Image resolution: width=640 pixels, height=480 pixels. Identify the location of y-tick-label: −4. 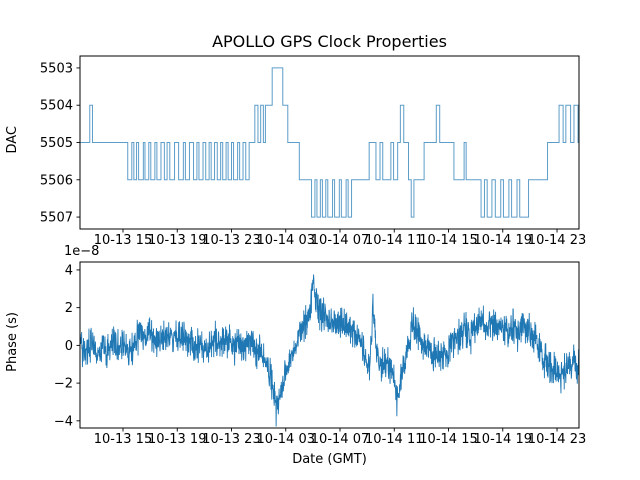
(63, 421).